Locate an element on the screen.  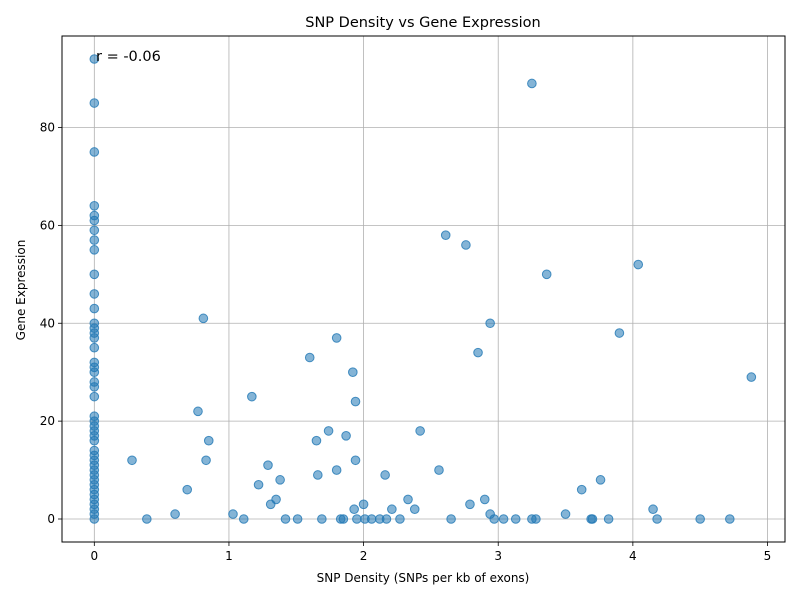
x-tick-label: 3 is located at coordinates (498, 556).